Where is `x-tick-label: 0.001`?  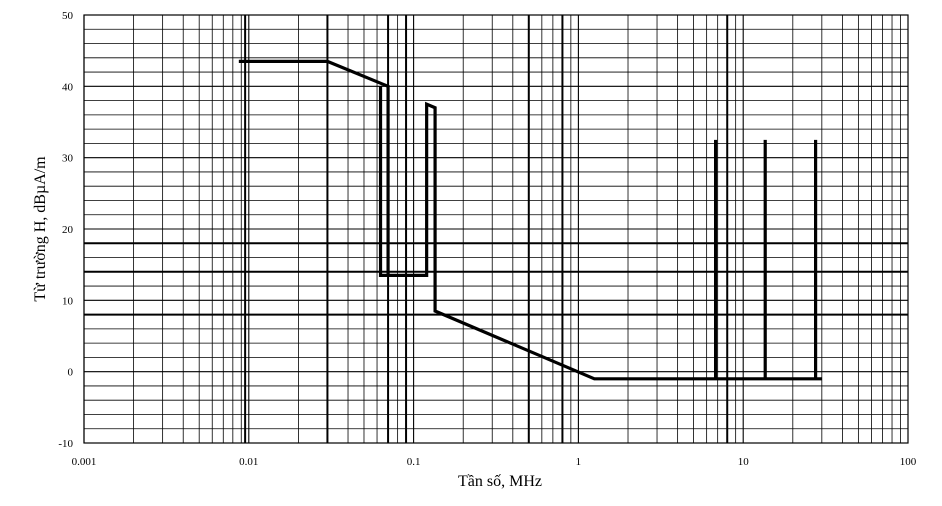 x-tick-label: 0.001 is located at coordinates (84, 462).